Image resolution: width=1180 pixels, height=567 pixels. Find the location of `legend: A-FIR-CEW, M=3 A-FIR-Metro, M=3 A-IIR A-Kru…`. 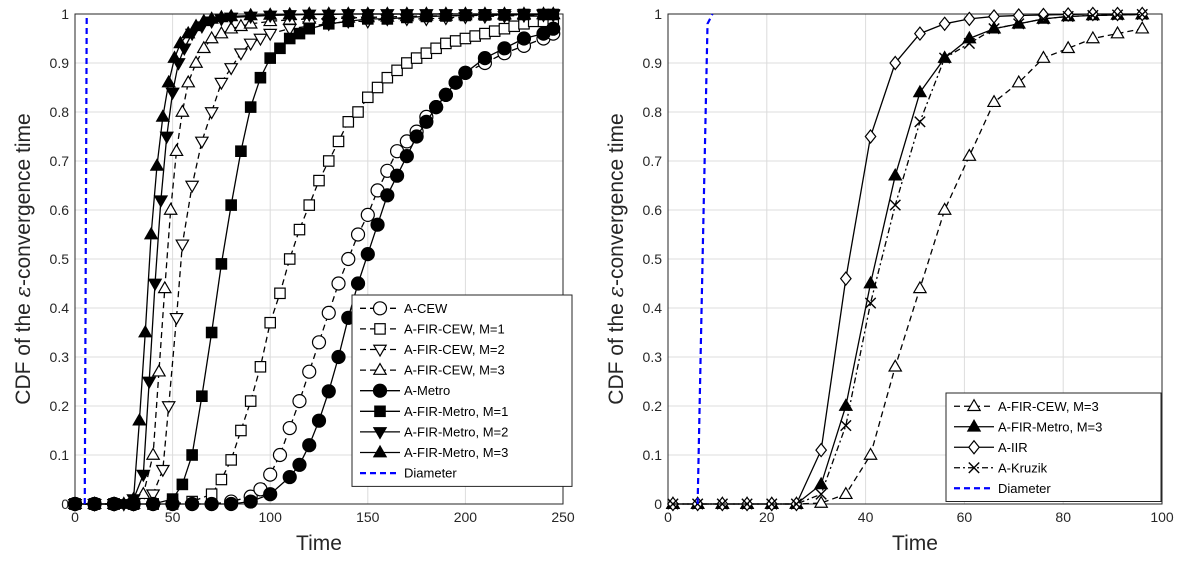

legend: A-FIR-CEW, M=3 A-FIR-Metro, M=3 A-IIR A-Kru… is located at coordinates (1053, 447).